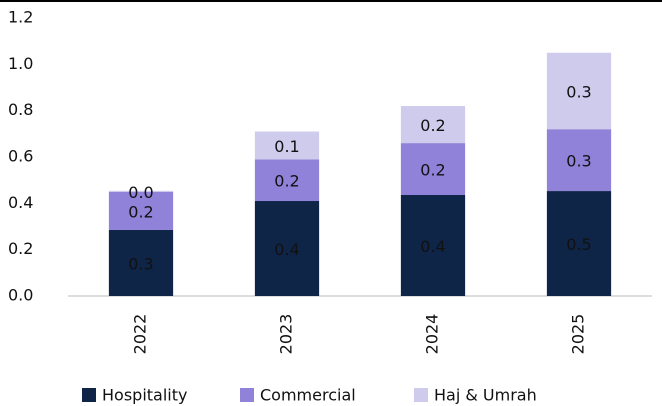 This screenshot has height=406, width=662. I want to click on y-tick-label: 1.0, so click(20, 63).